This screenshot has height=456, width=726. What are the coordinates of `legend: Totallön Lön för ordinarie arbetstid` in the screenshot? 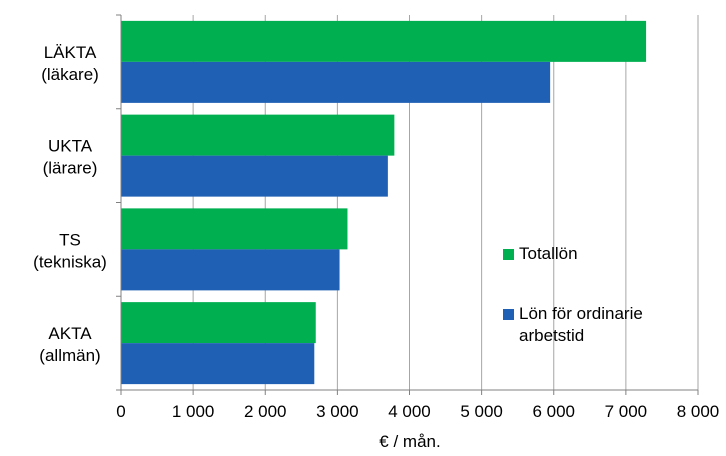 It's located at (573, 294).